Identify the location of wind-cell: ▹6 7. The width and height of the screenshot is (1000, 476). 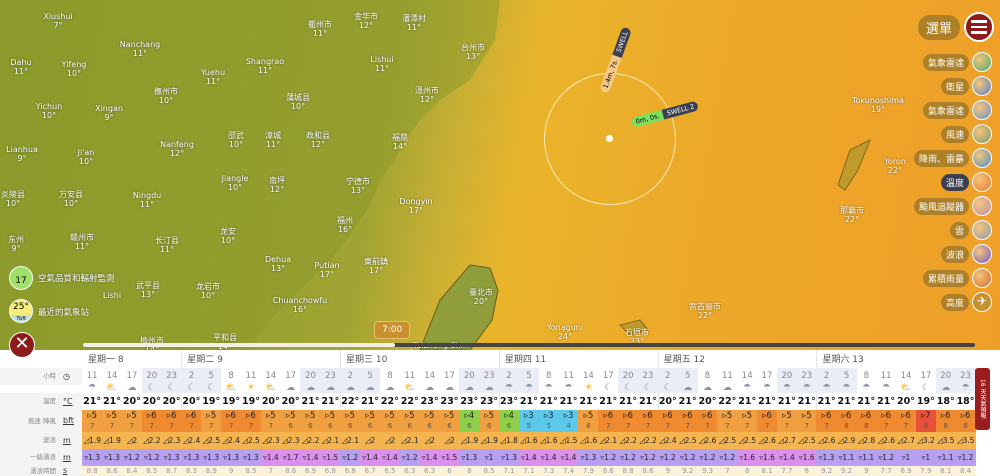
(628, 421).